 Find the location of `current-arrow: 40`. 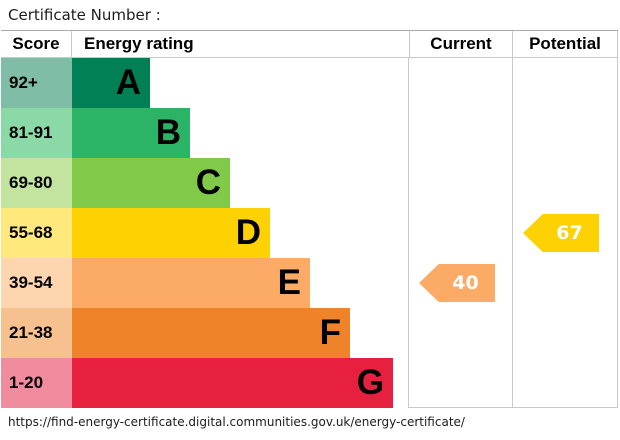

current-arrow: 40 is located at coordinates (457, 283).